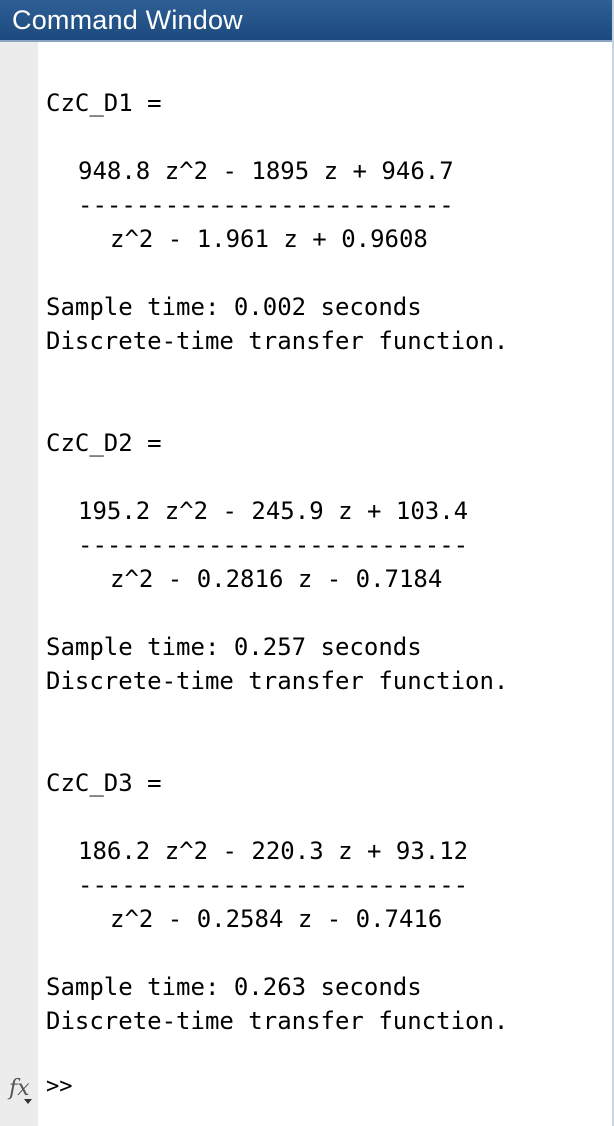 This screenshot has height=1126, width=614. Describe the element at coordinates (28, 1101) in the screenshot. I see `chevron-down-icon` at that location.